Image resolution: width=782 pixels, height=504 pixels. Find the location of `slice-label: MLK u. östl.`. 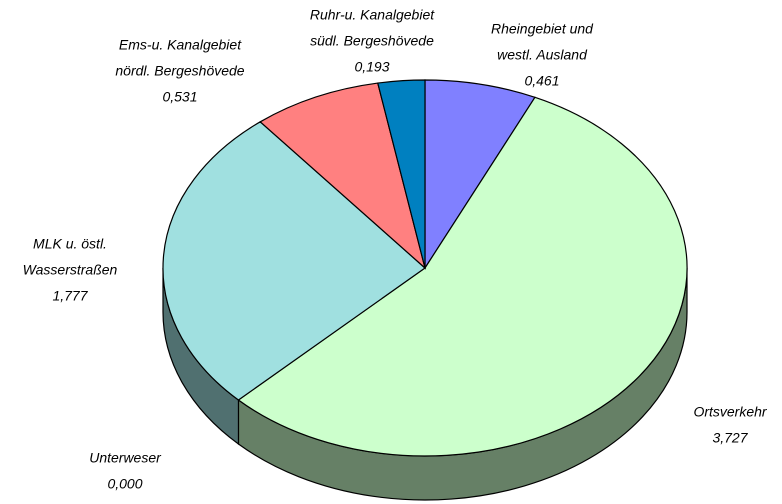

slice-label: MLK u. östl. is located at coordinates (70, 244).